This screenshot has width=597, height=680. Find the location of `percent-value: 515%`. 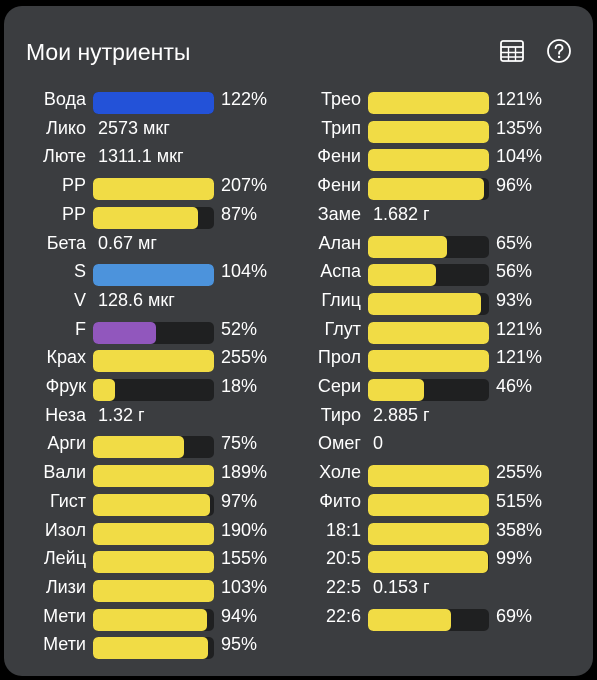

percent-value: 515% is located at coordinates (519, 500).